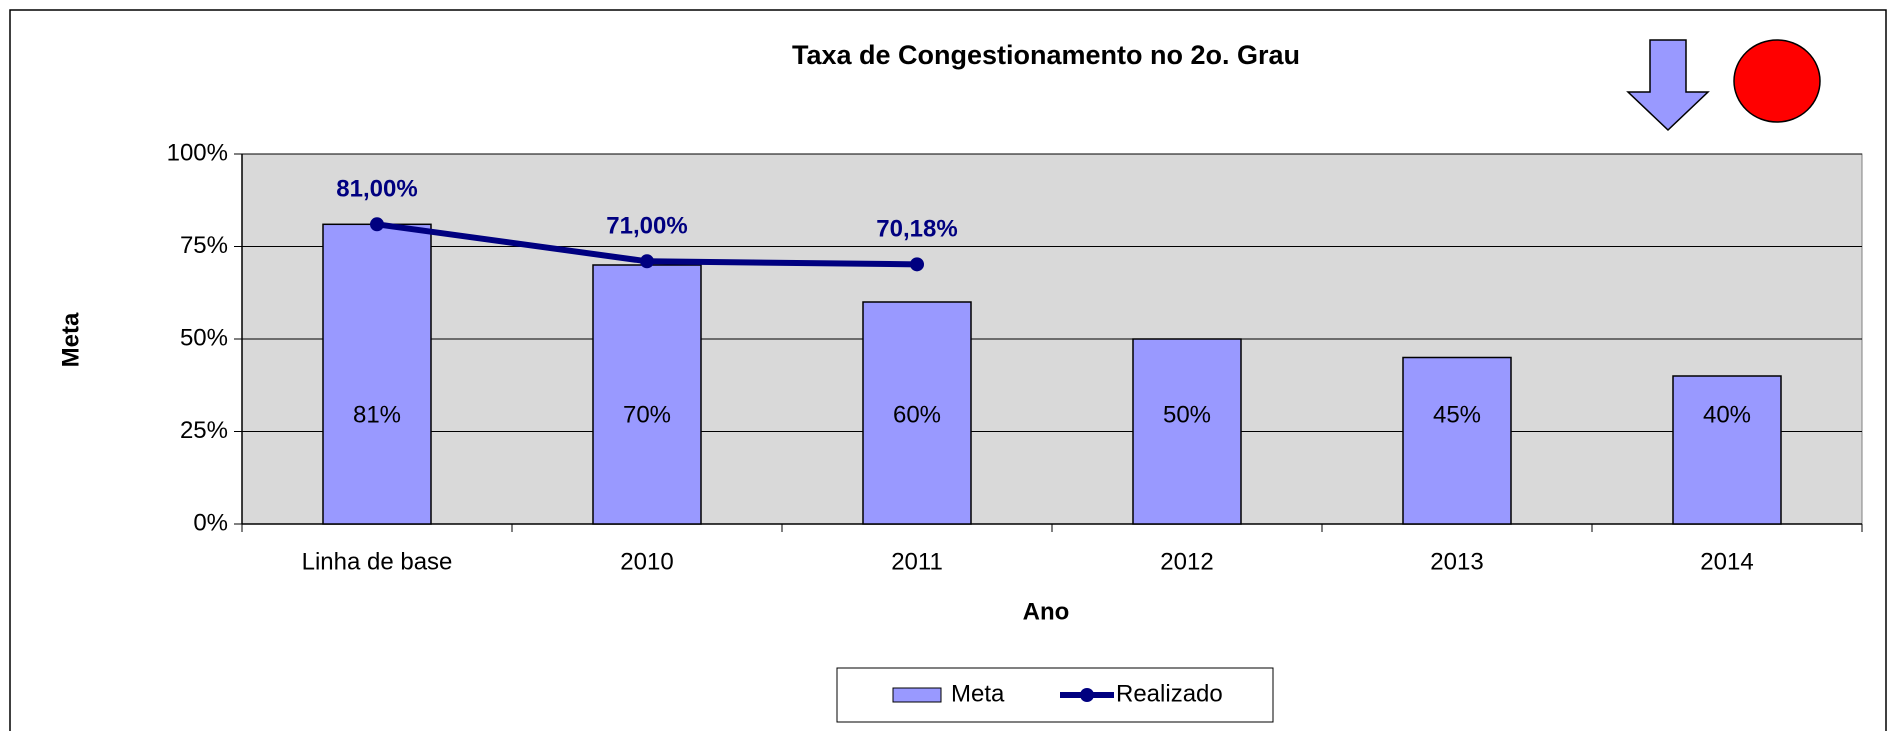 The width and height of the screenshot is (1888, 731). Describe the element at coordinates (1087, 695) in the screenshot. I see `legend-swatch-marker` at that location.